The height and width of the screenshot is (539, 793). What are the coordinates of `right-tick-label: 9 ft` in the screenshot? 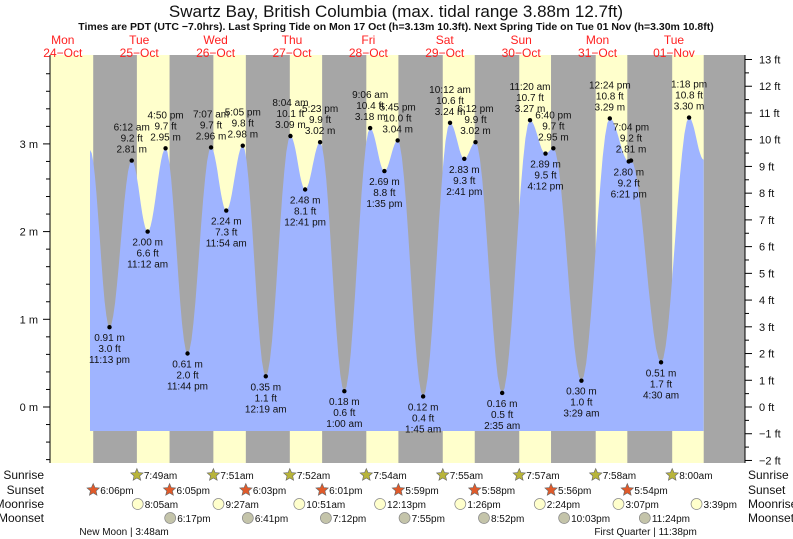 It's located at (766, 167).